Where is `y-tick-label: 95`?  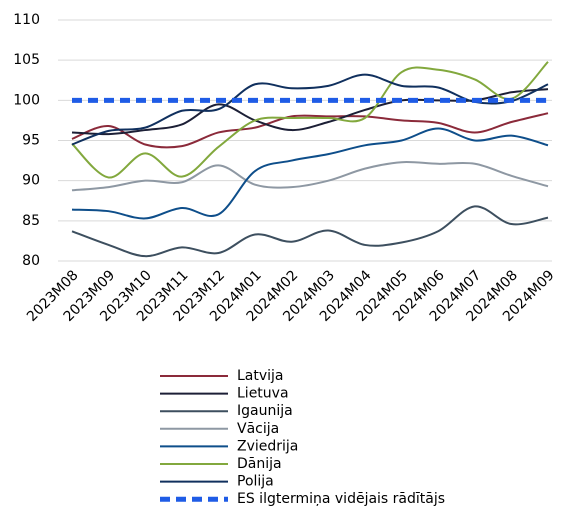
y-tick-label: 95 is located at coordinates (31, 141).